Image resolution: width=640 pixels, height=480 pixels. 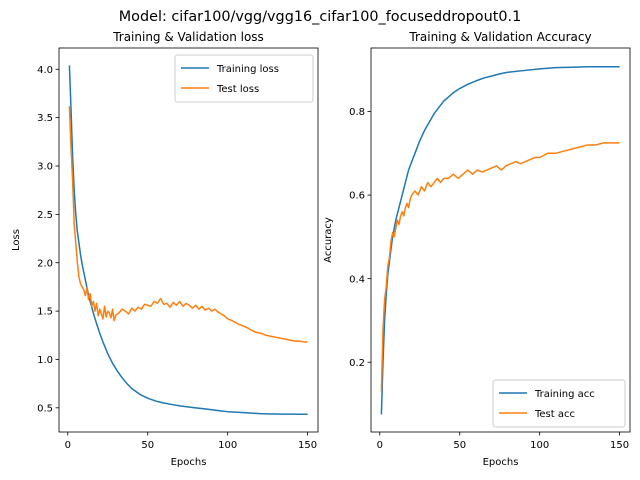 What do you see at coordinates (357, 279) in the screenshot?
I see `y-tick-label: 0.4` at bounding box center [357, 279].